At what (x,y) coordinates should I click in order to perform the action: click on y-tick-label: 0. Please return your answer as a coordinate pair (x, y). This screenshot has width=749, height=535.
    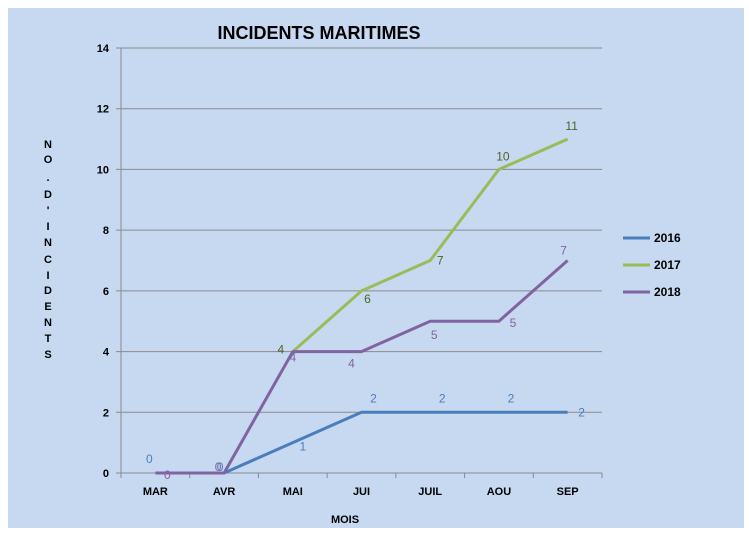
    Looking at the image, I should click on (106, 474).